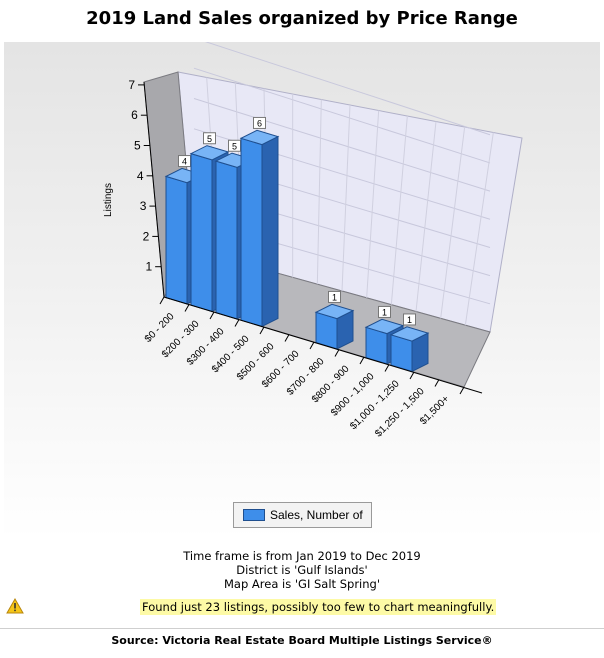 This screenshot has height=658, width=604. I want to click on x-axis-line, so click(323, 345).